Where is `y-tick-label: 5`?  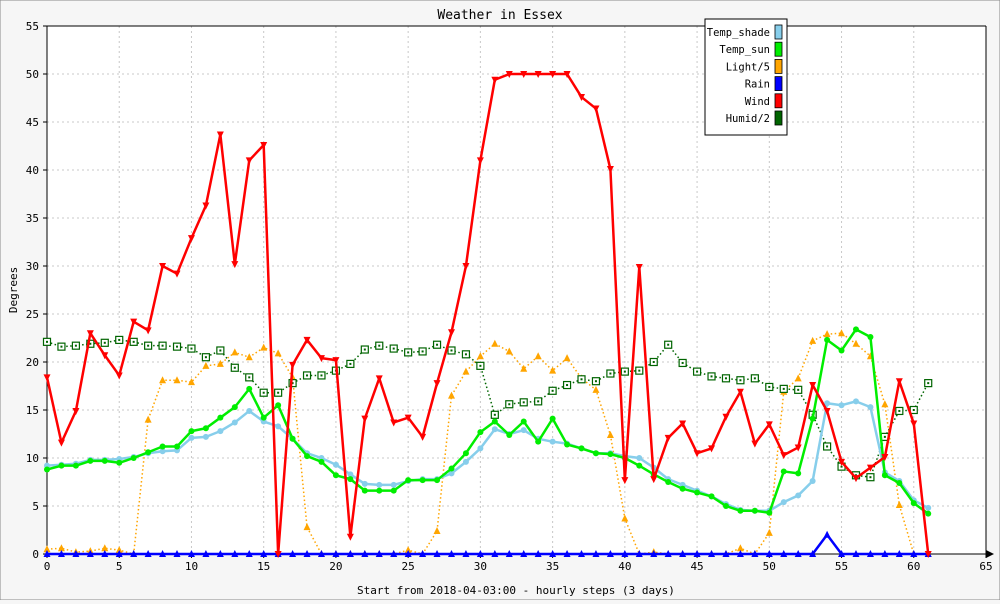 y-tick-label: 5 is located at coordinates (35, 506).